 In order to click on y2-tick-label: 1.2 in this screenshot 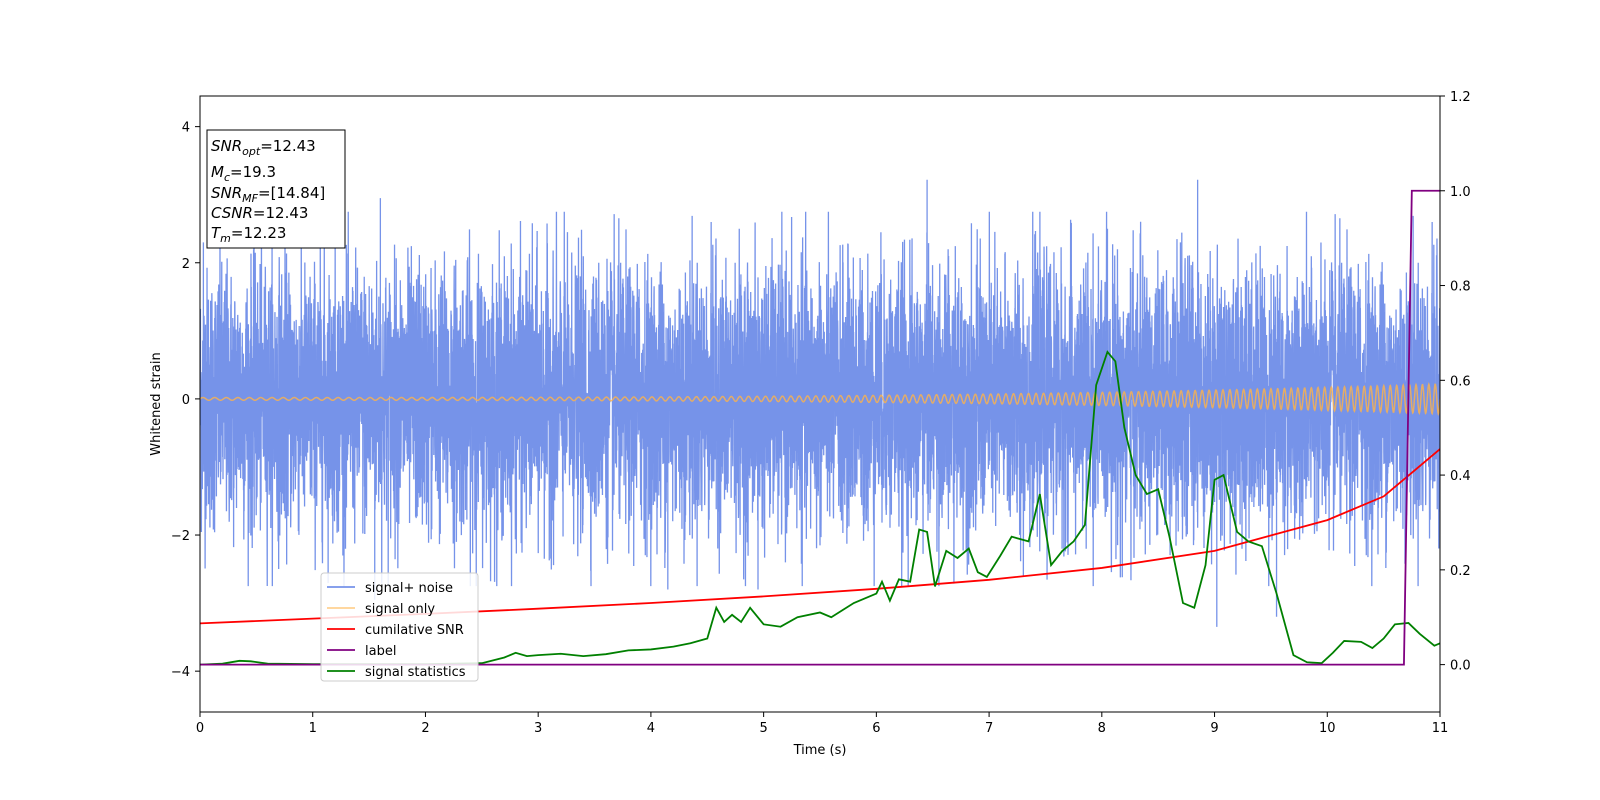, I will do `click(1460, 97)`.